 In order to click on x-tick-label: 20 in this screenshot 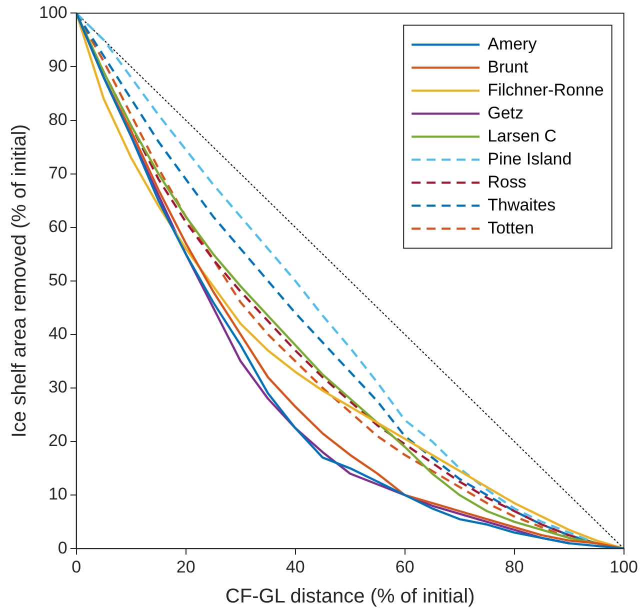, I will do `click(186, 566)`.